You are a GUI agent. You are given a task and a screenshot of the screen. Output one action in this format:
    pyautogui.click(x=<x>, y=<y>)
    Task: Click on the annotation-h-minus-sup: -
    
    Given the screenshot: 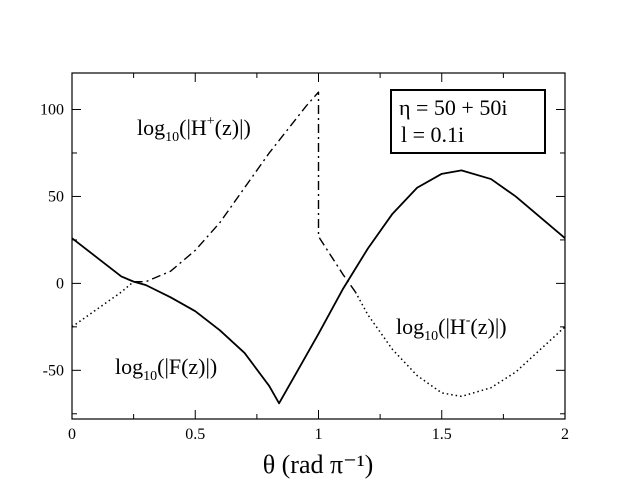 What is the action you would take?
    pyautogui.click(x=468, y=320)
    